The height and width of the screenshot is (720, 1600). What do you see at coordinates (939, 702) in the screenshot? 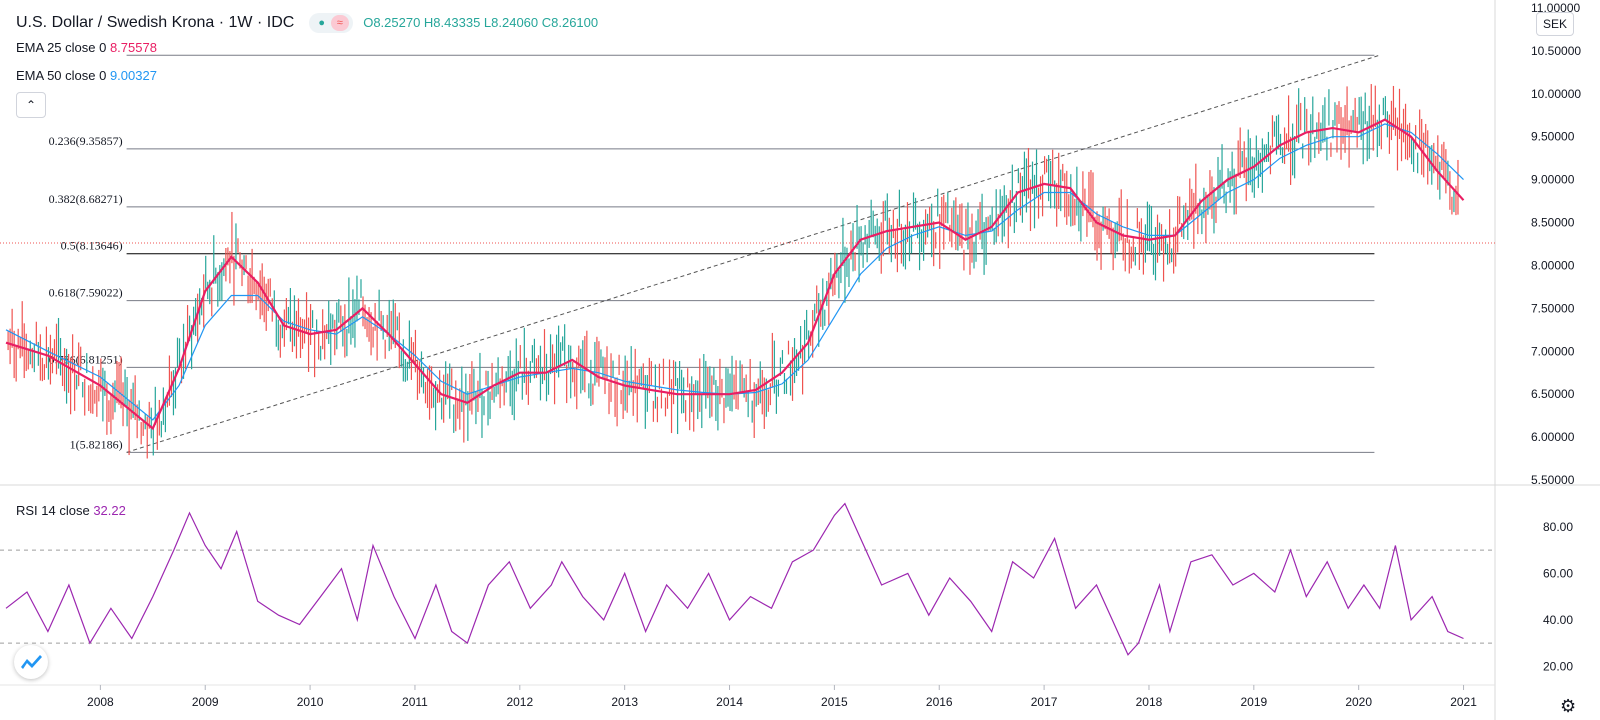
I see `time-tick-label: 2016` at bounding box center [939, 702].